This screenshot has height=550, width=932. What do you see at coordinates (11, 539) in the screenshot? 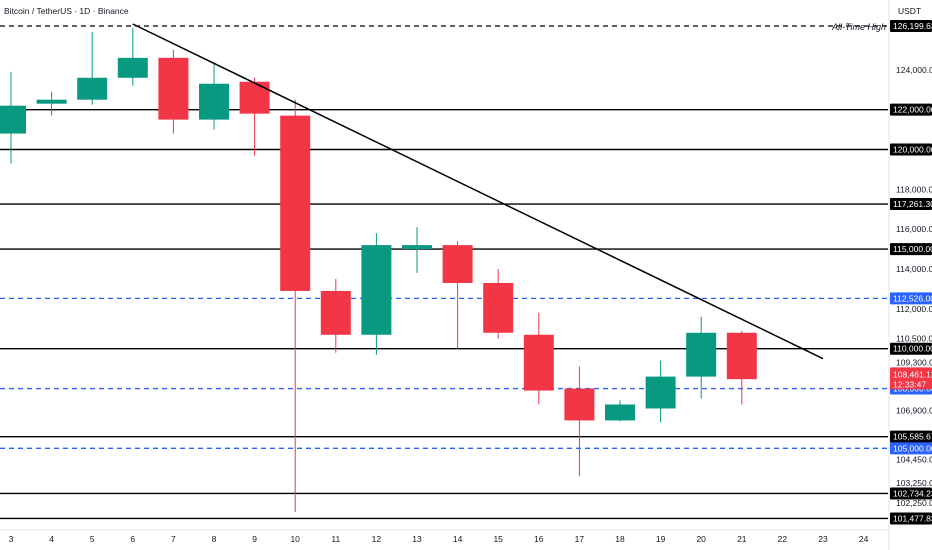
I see `x-tick-label: 3` at bounding box center [11, 539].